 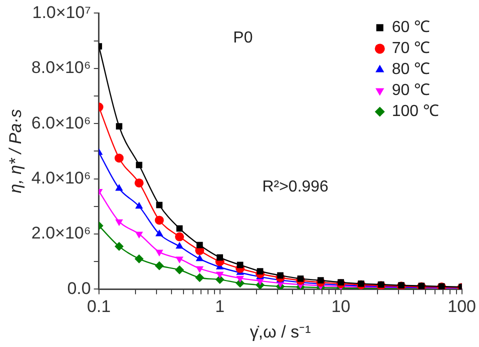 What do you see at coordinates (295, 187) in the screenshot?
I see `annotation: R²>0.996` at bounding box center [295, 187].